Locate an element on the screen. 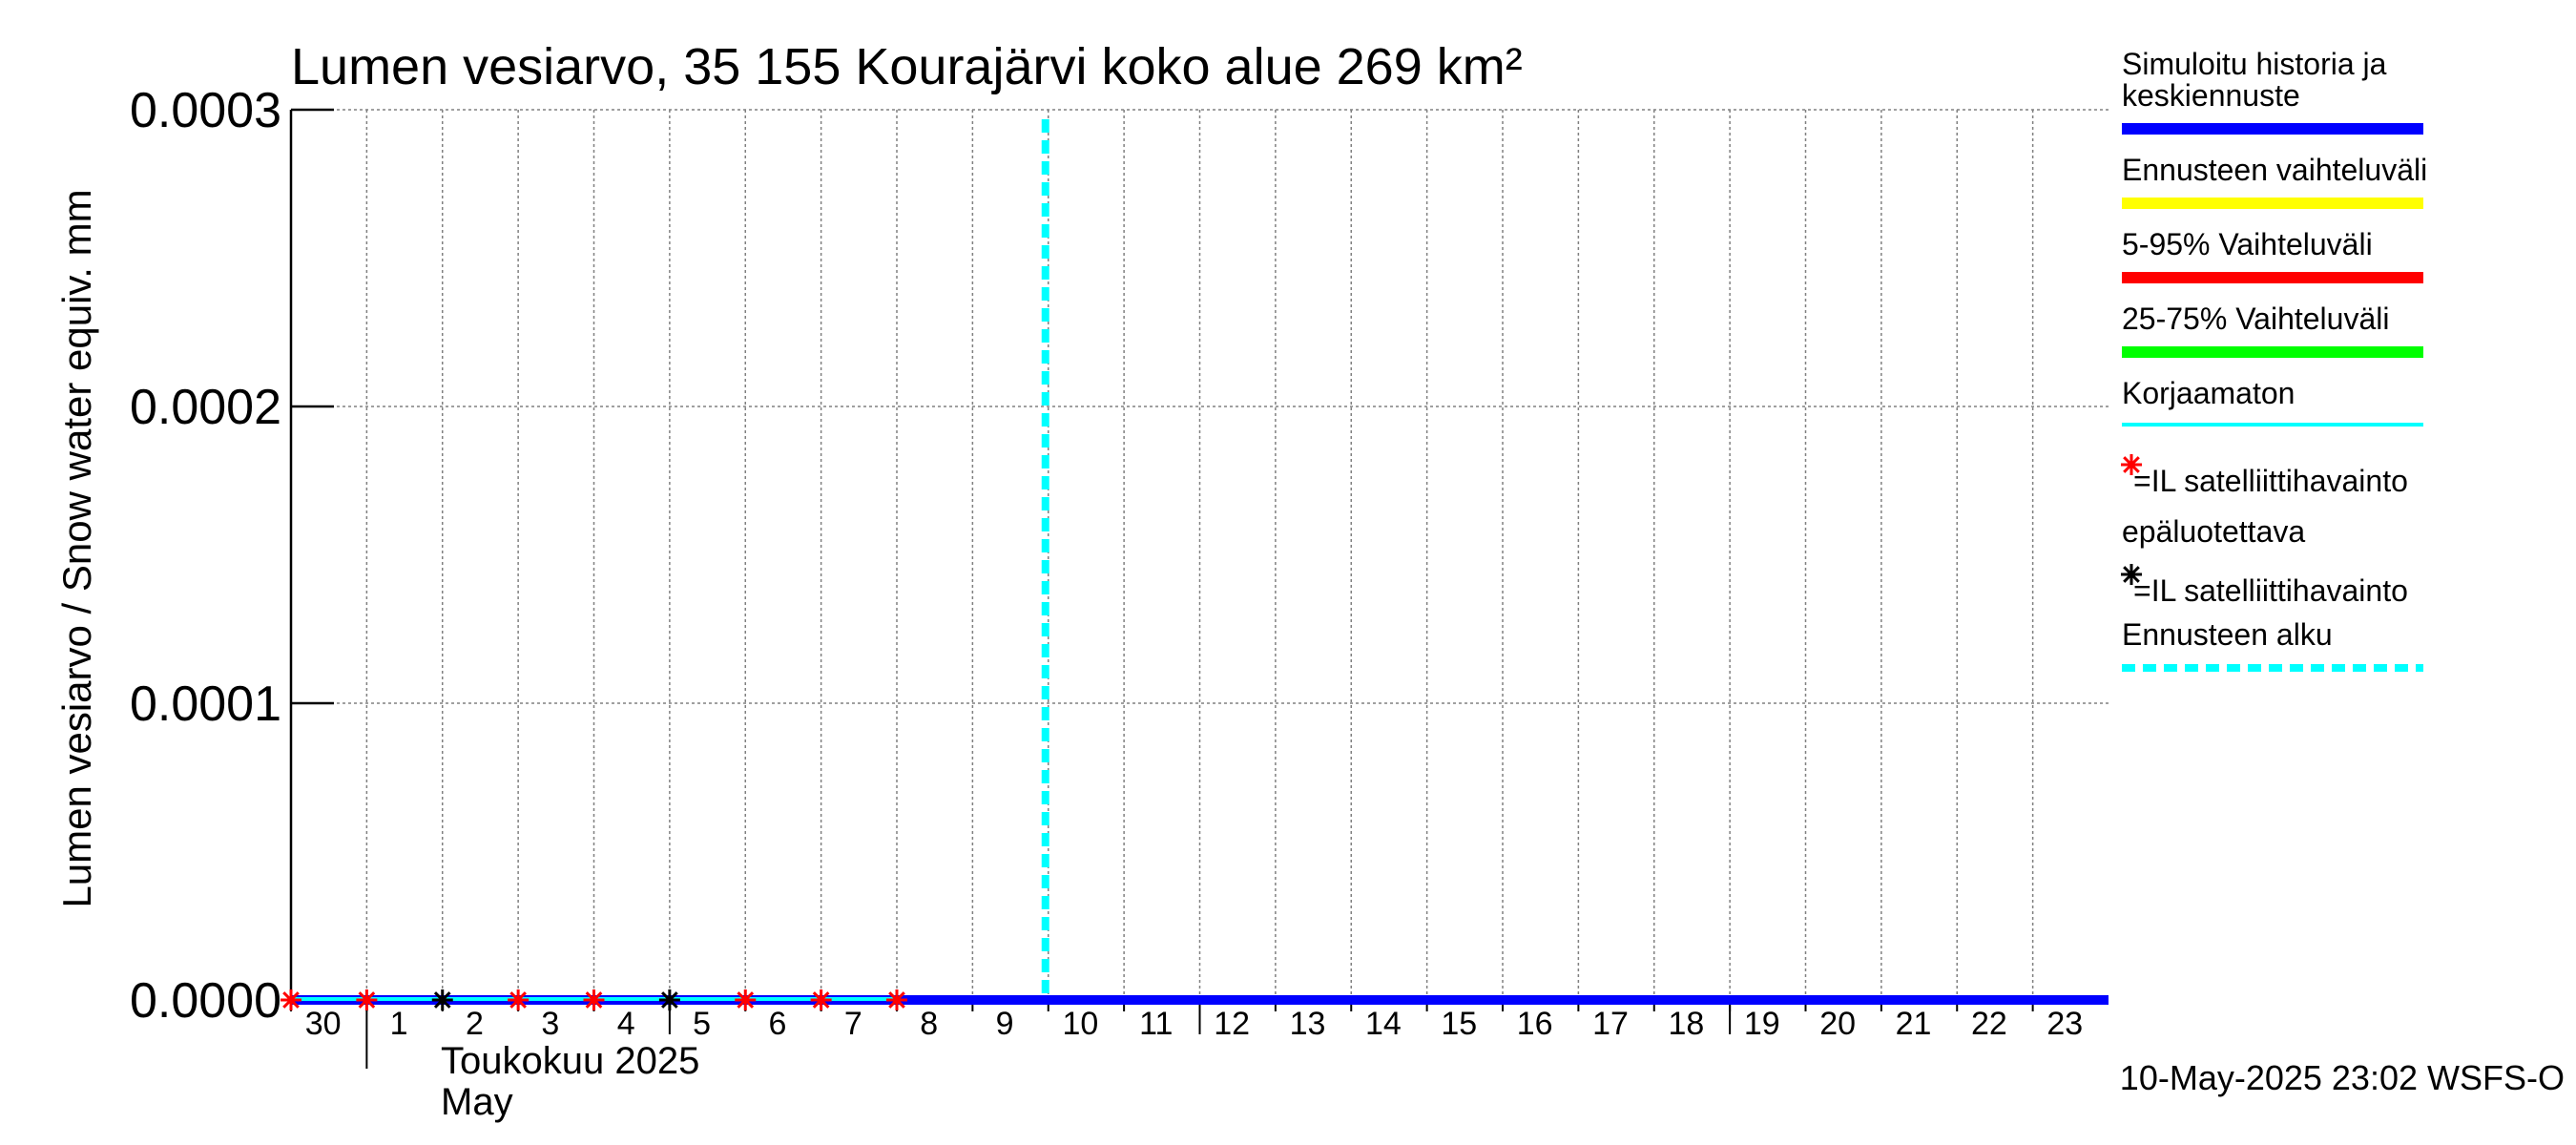 This screenshot has height=1145, width=2576. x-tick-label: 17 is located at coordinates (1610, 1024).